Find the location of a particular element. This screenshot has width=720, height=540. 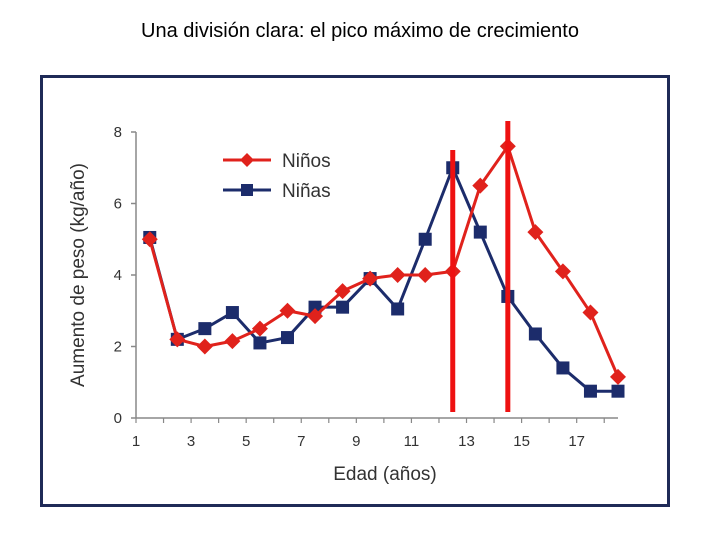

x-tick-label: 7 is located at coordinates (301, 441).